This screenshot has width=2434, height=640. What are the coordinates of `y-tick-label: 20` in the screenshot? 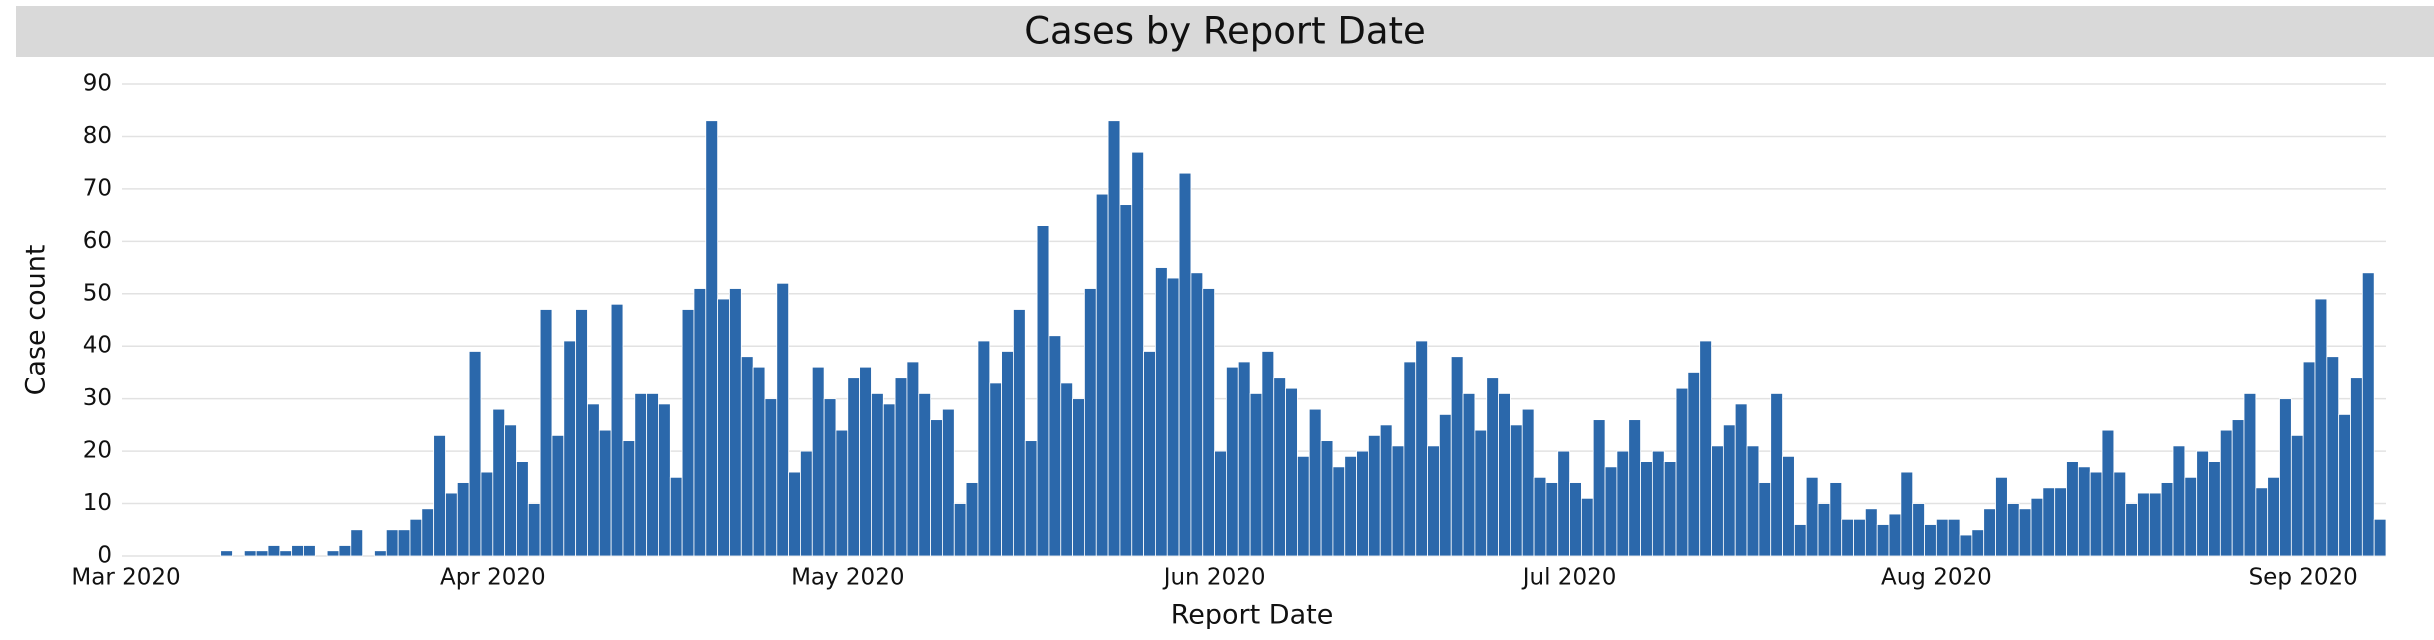 It's located at (97, 451).